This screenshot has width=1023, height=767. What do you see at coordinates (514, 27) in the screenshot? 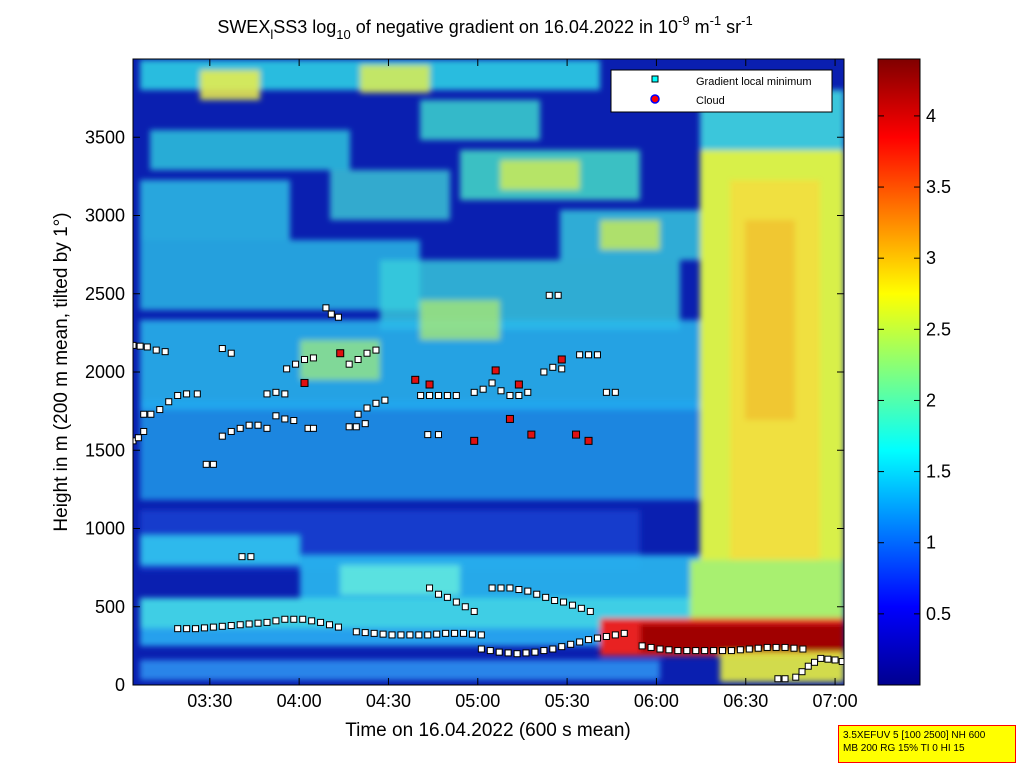
I see `title-rest: of negative gradient on 16.04.2022 in 10` at bounding box center [514, 27].